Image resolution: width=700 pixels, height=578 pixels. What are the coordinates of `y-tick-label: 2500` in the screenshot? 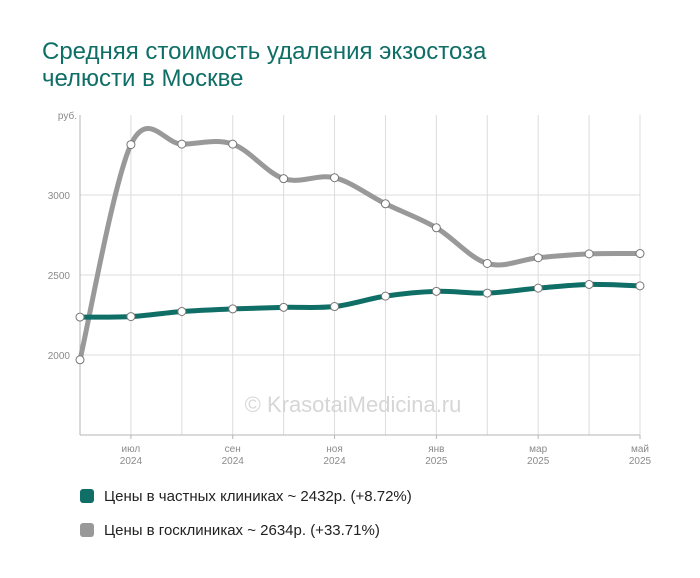 It's located at (59, 276).